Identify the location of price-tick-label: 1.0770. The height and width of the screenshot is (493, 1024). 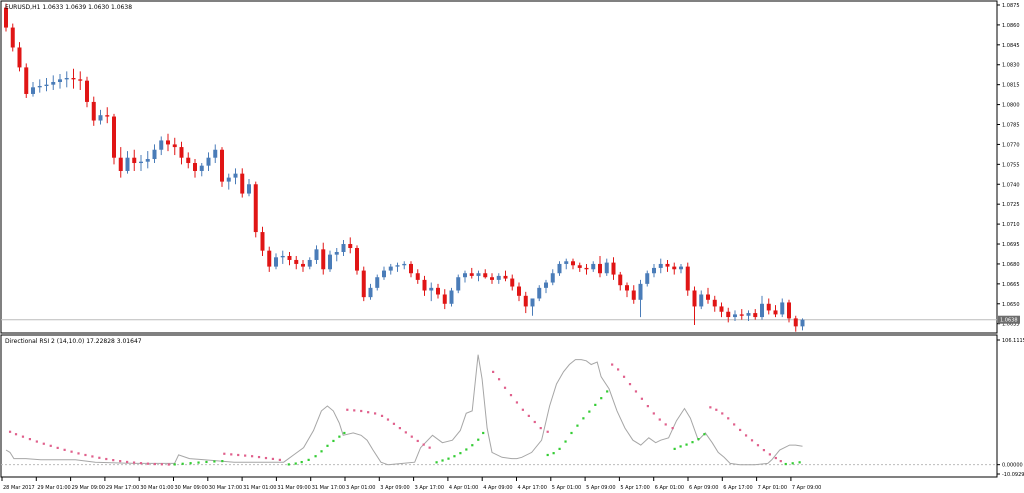
(1011, 145).